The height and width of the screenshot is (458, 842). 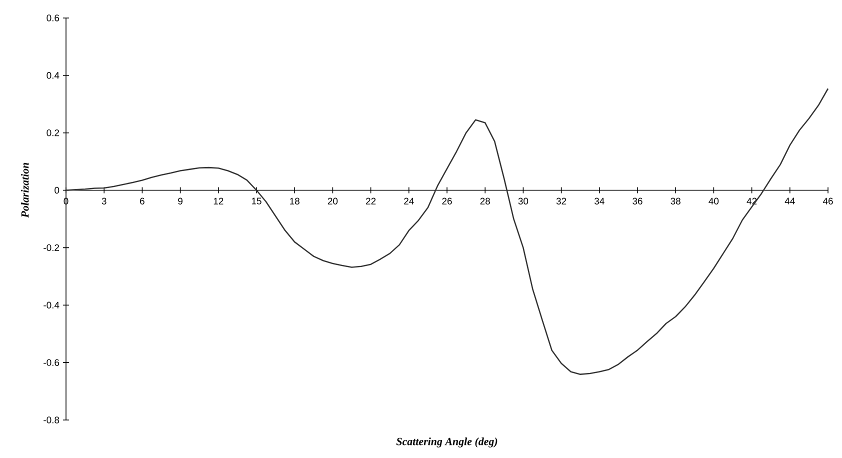 I want to click on x-tick-label: 24, so click(x=409, y=201).